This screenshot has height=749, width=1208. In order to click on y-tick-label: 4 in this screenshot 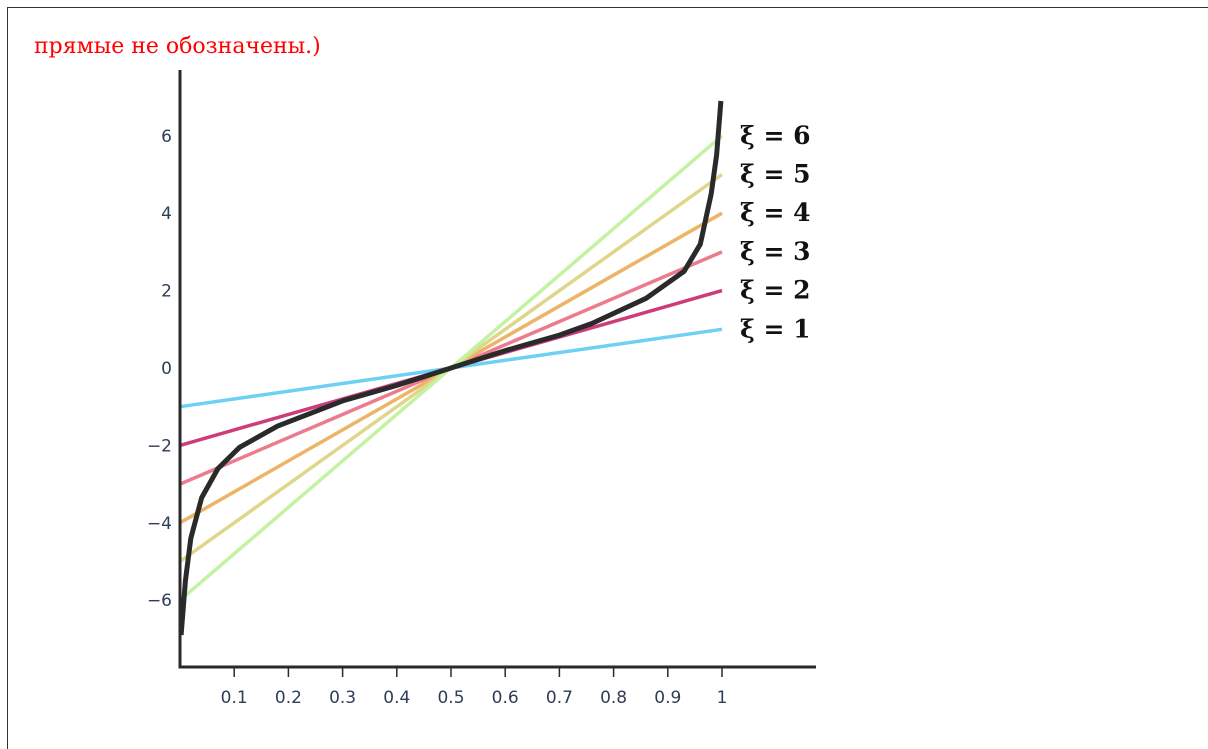, I will do `click(166, 214)`.